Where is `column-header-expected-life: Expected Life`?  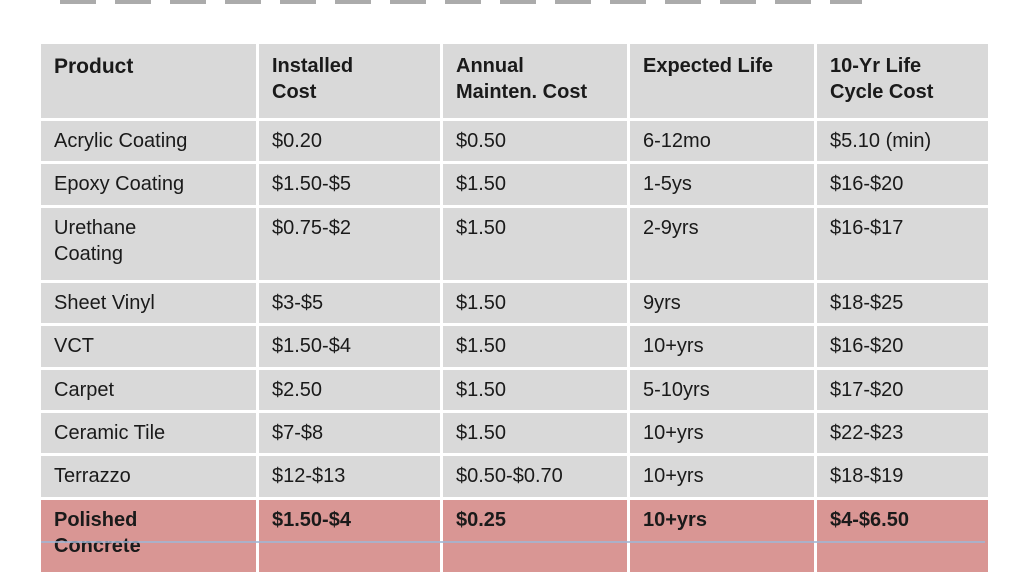
column-header-expected-life: Expected Life is located at coordinates (722, 81).